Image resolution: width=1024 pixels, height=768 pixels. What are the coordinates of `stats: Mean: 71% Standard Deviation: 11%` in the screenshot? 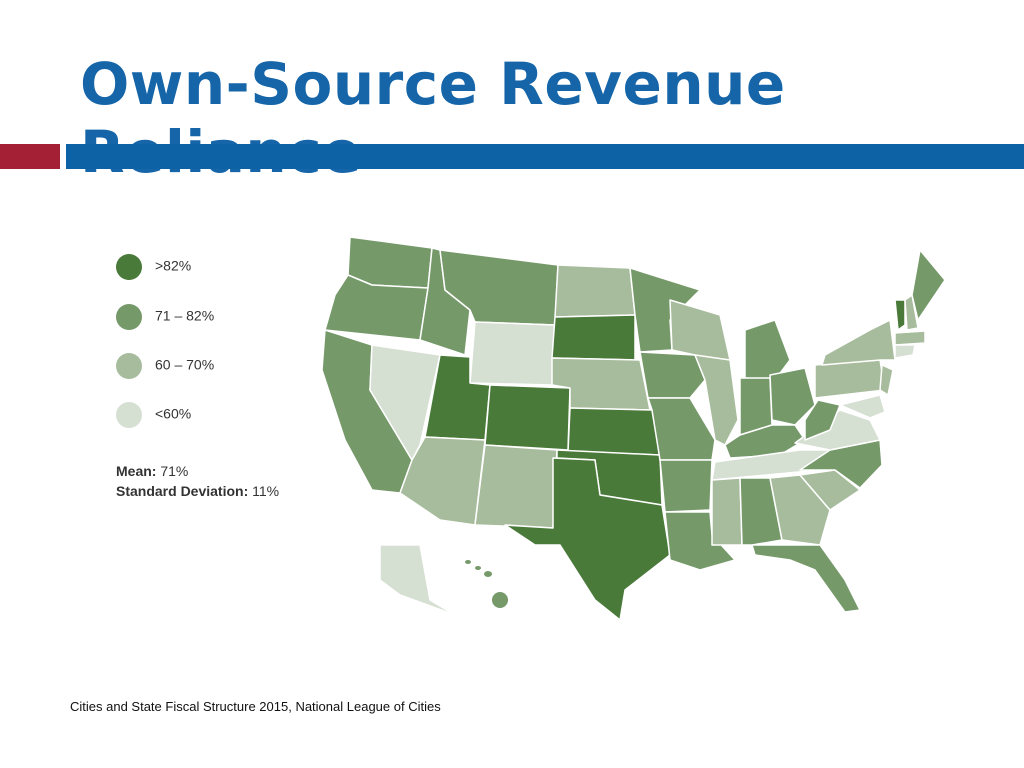 It's located at (197, 481).